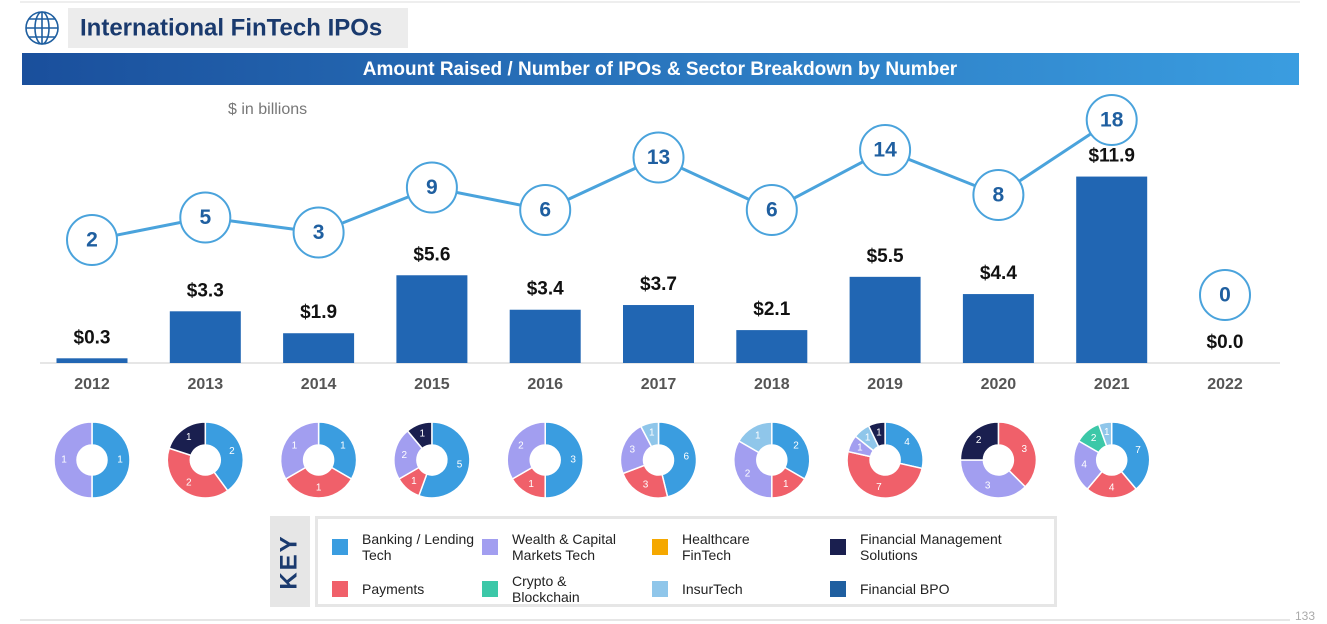  What do you see at coordinates (418, 547) in the screenshot?
I see `legend-text: Banking / Lending Tech` at bounding box center [418, 547].